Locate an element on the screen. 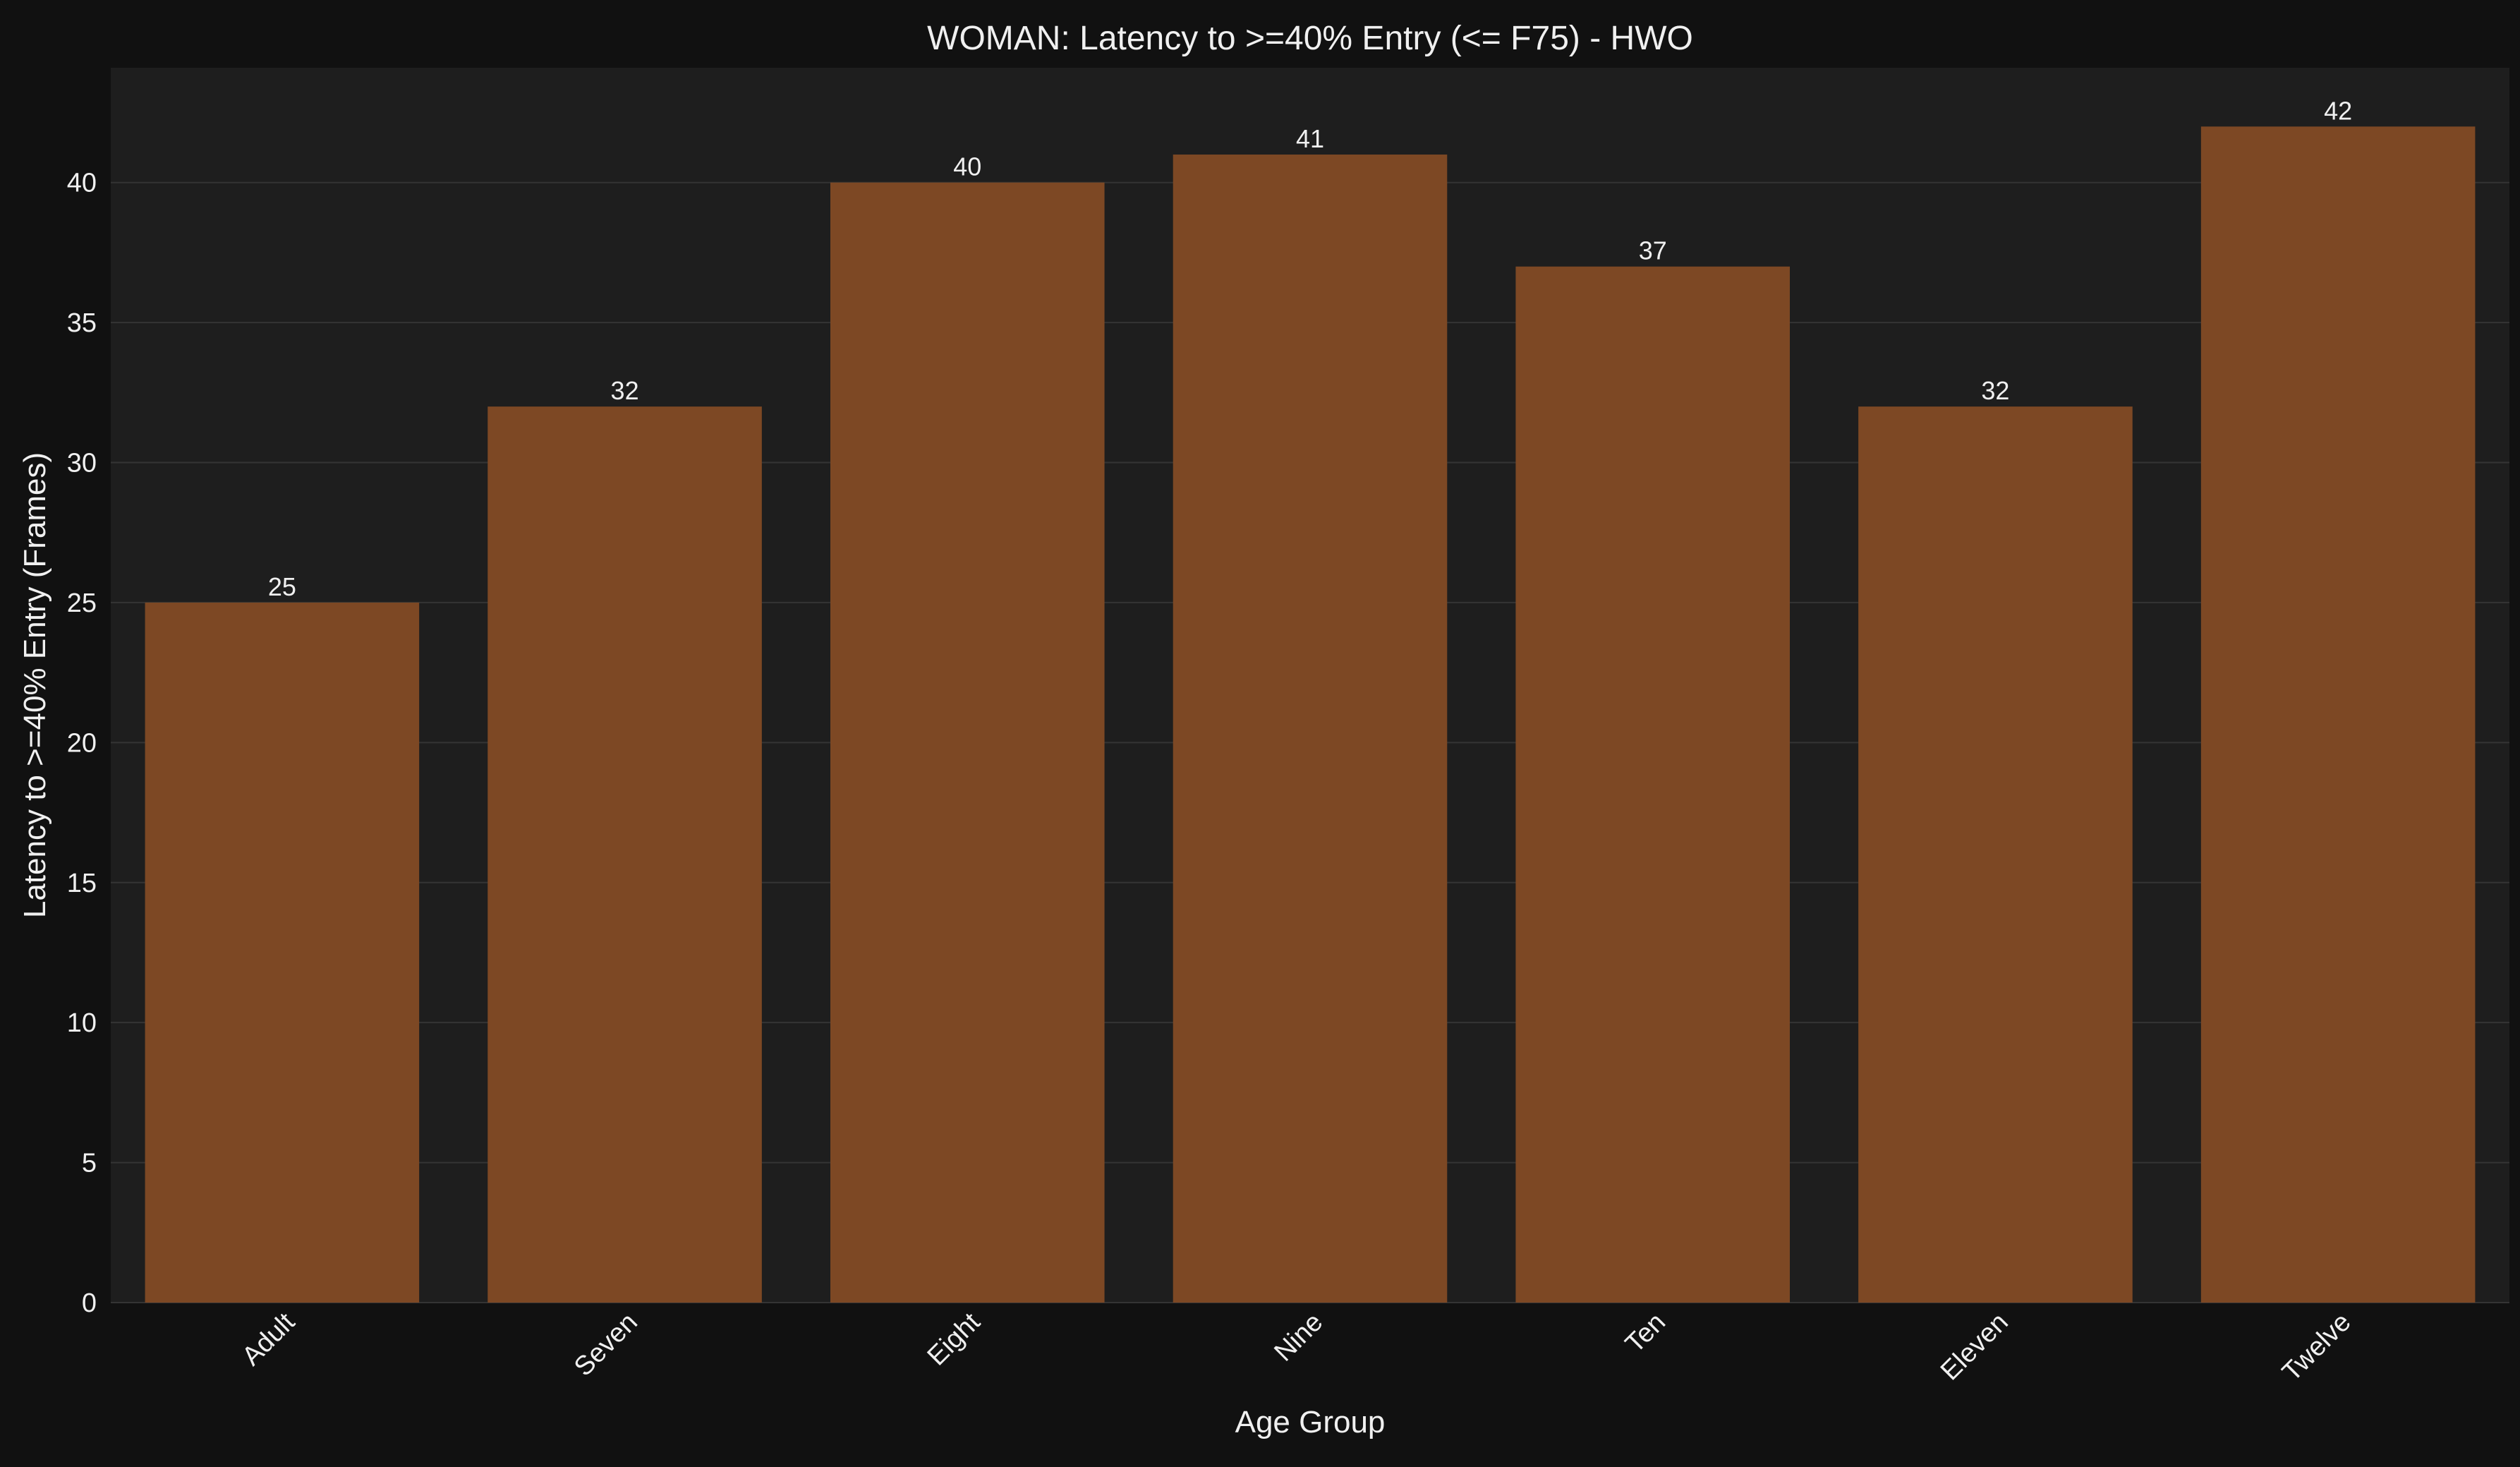 Image resolution: width=2520 pixels, height=1467 pixels. y-tick-label: 30 is located at coordinates (82, 463).